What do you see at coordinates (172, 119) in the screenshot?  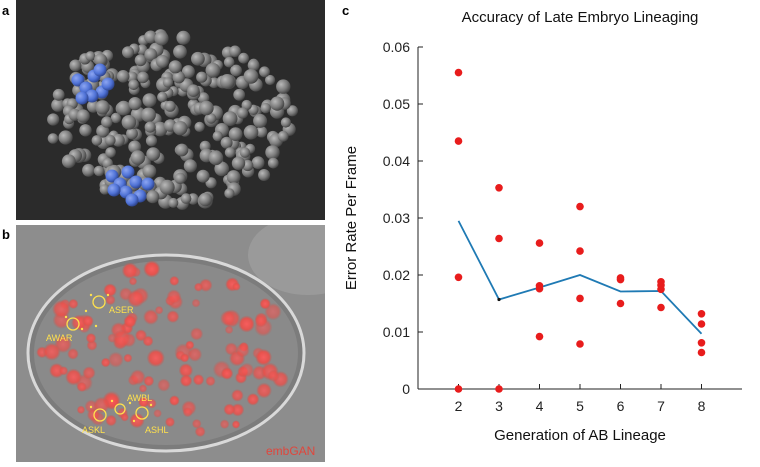 I see `gray-cell-cluster` at bounding box center [172, 119].